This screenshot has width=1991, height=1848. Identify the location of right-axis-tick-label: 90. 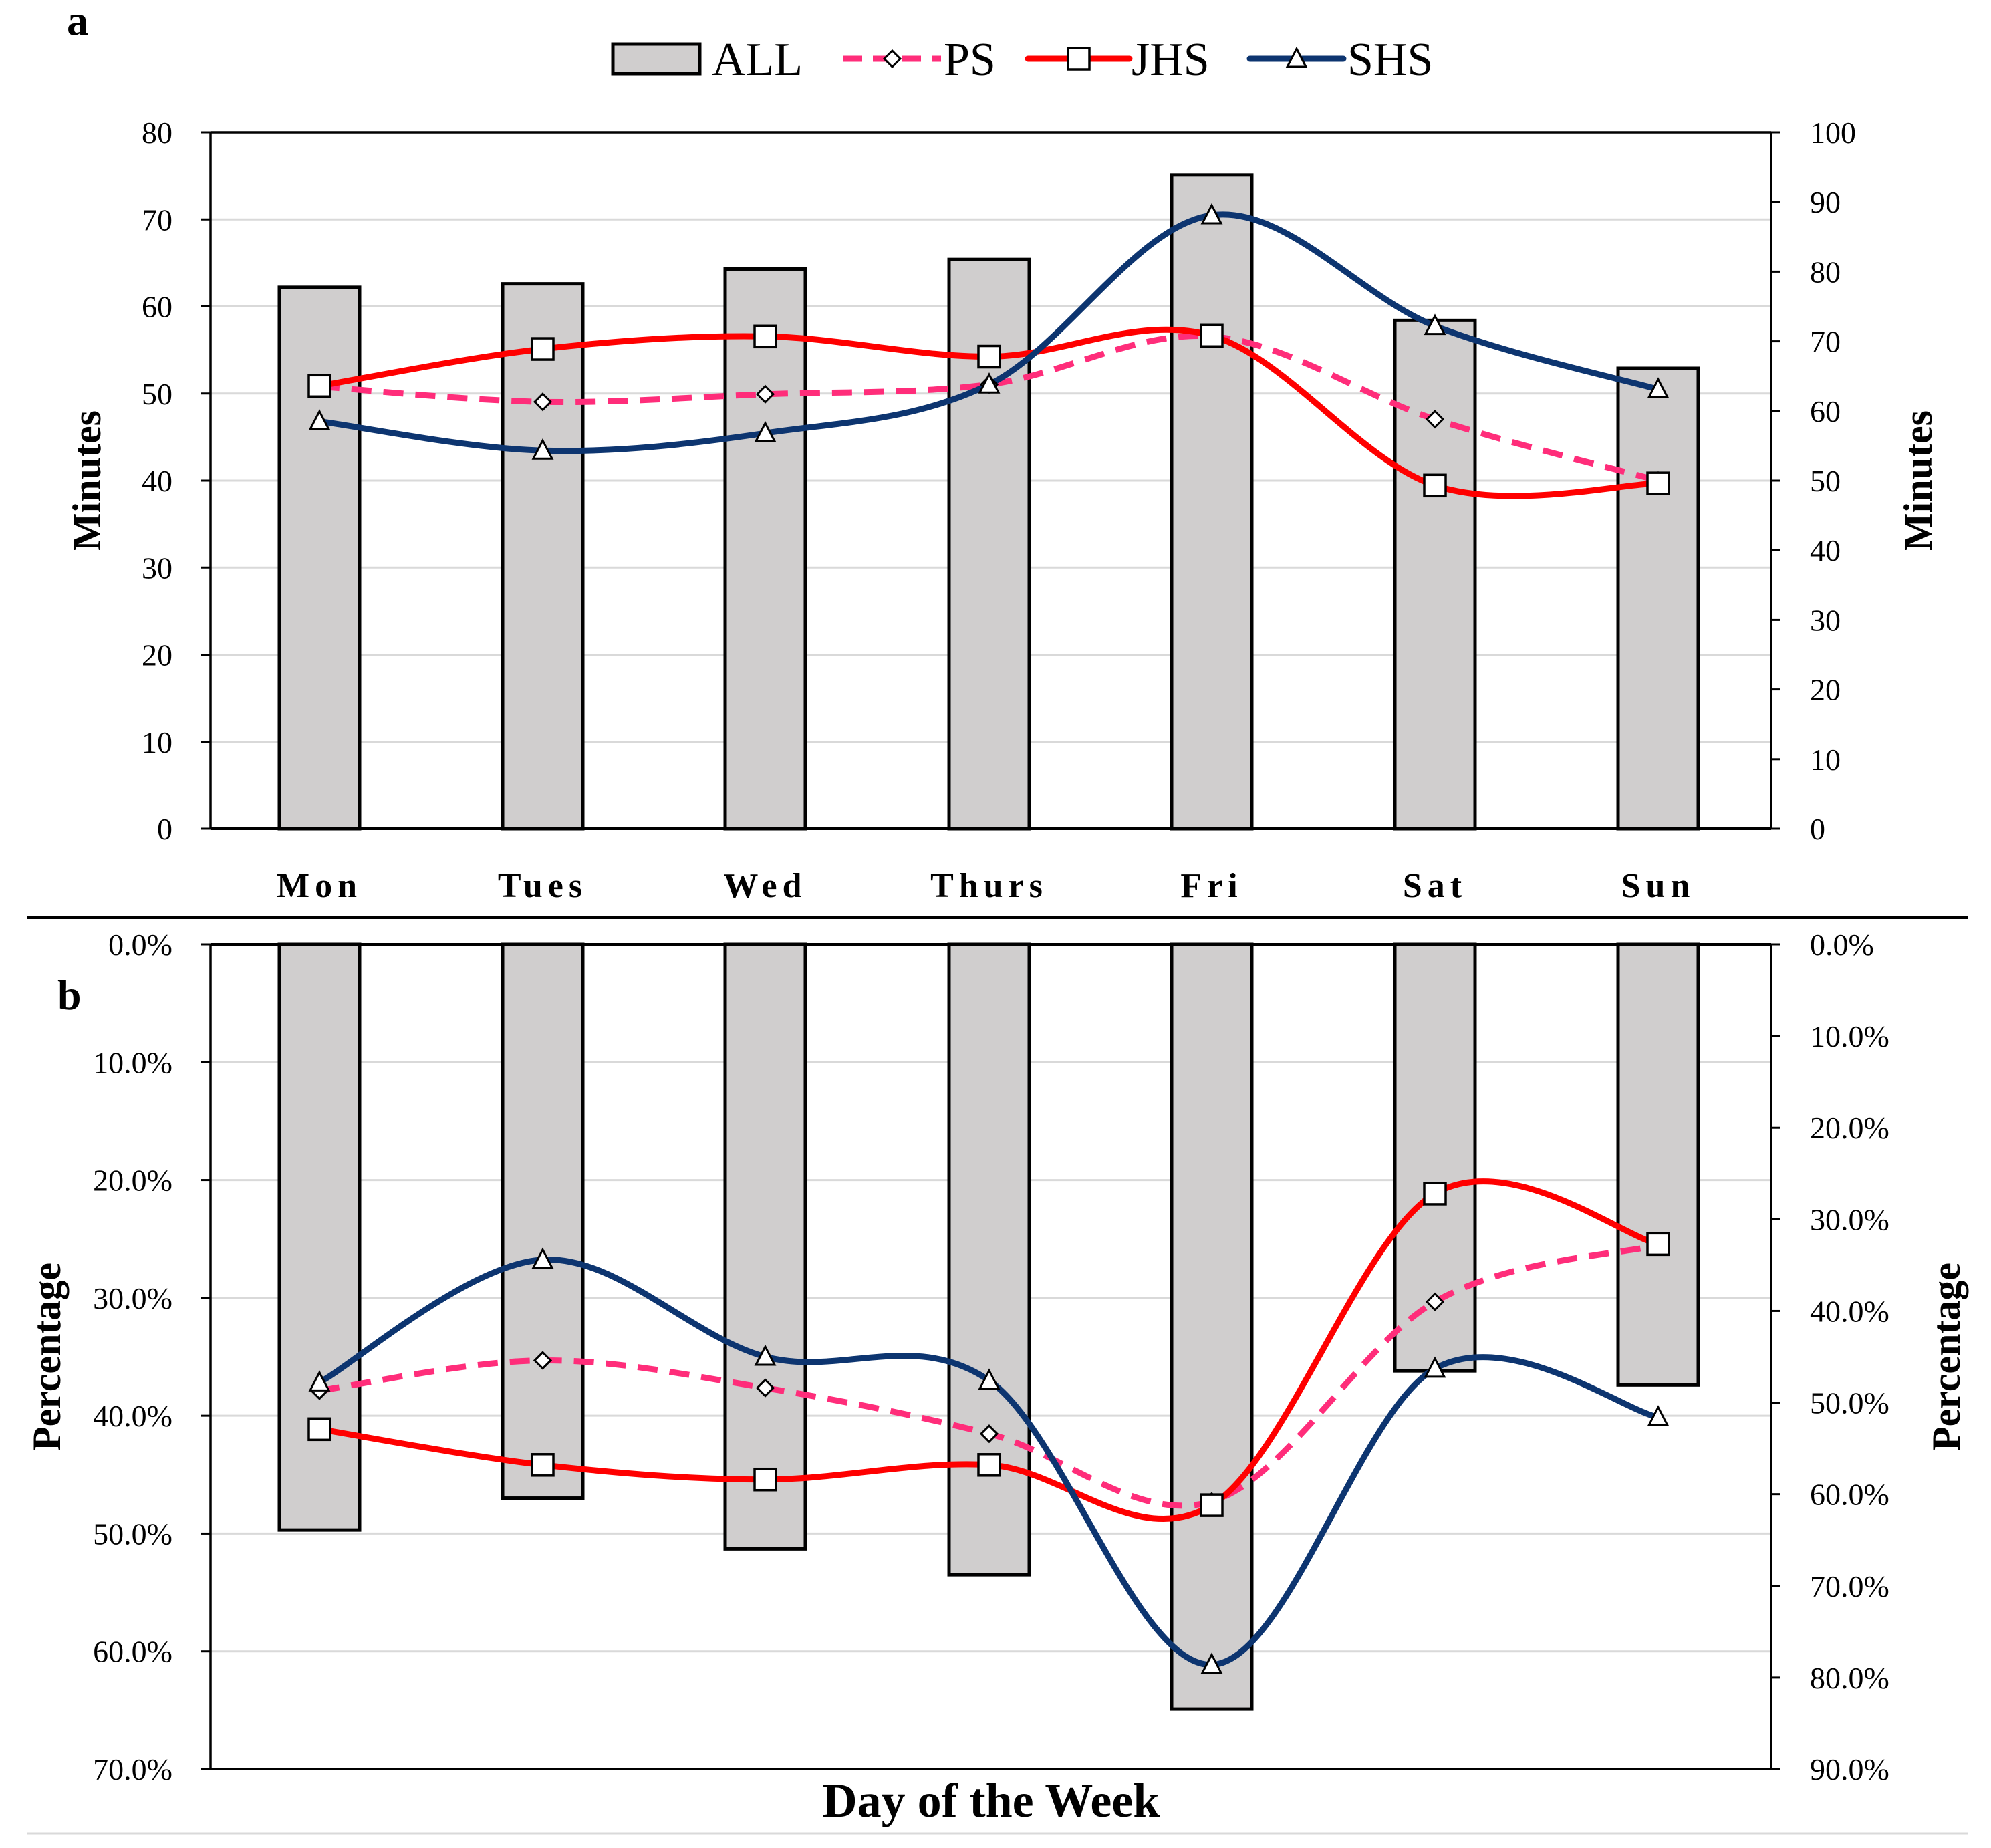
(1825, 202).